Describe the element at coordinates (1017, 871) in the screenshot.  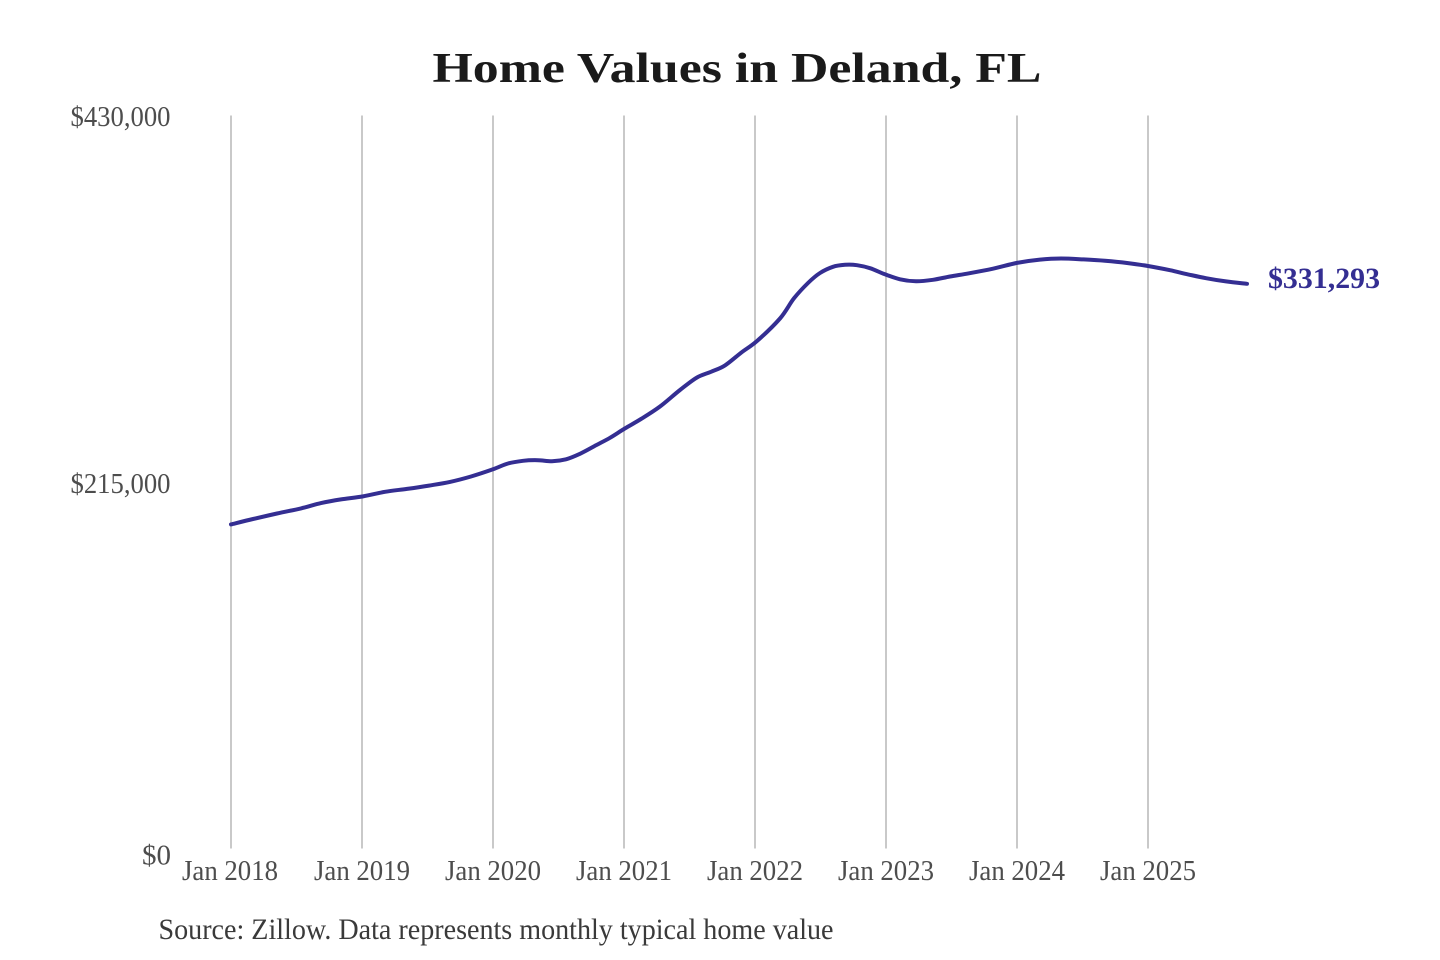
I see `svg-text: Jan 2024` at that location.